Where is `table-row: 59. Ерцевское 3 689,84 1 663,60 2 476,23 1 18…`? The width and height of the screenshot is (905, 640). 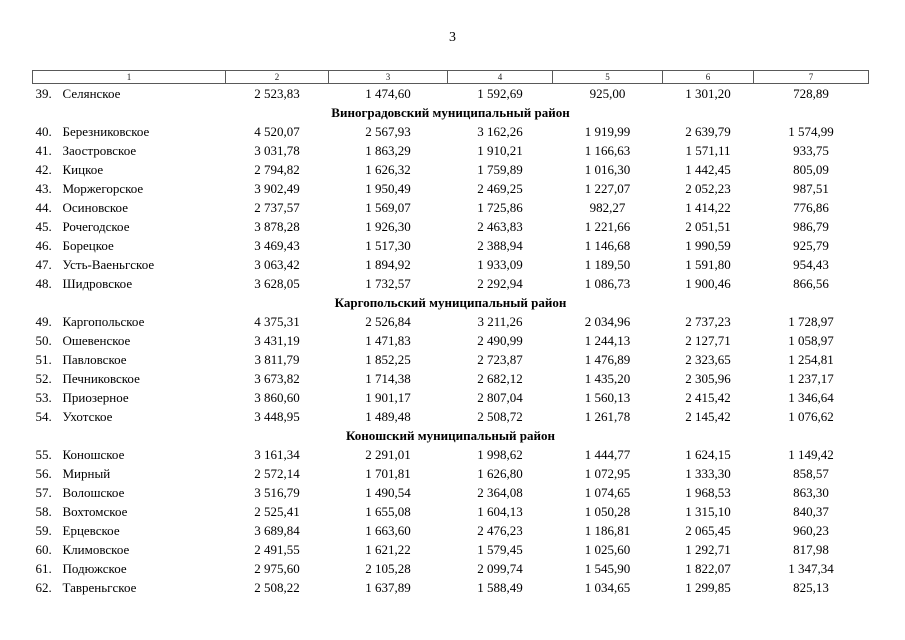
table-row: 59. Ерцевское 3 689,84 1 663,60 2 476,23 1 18… is located at coordinates (451, 530).